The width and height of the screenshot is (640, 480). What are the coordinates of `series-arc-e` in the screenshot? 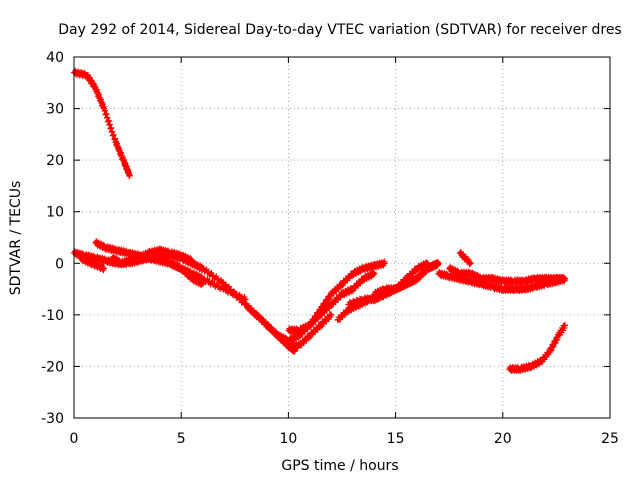 It's located at (152, 257).